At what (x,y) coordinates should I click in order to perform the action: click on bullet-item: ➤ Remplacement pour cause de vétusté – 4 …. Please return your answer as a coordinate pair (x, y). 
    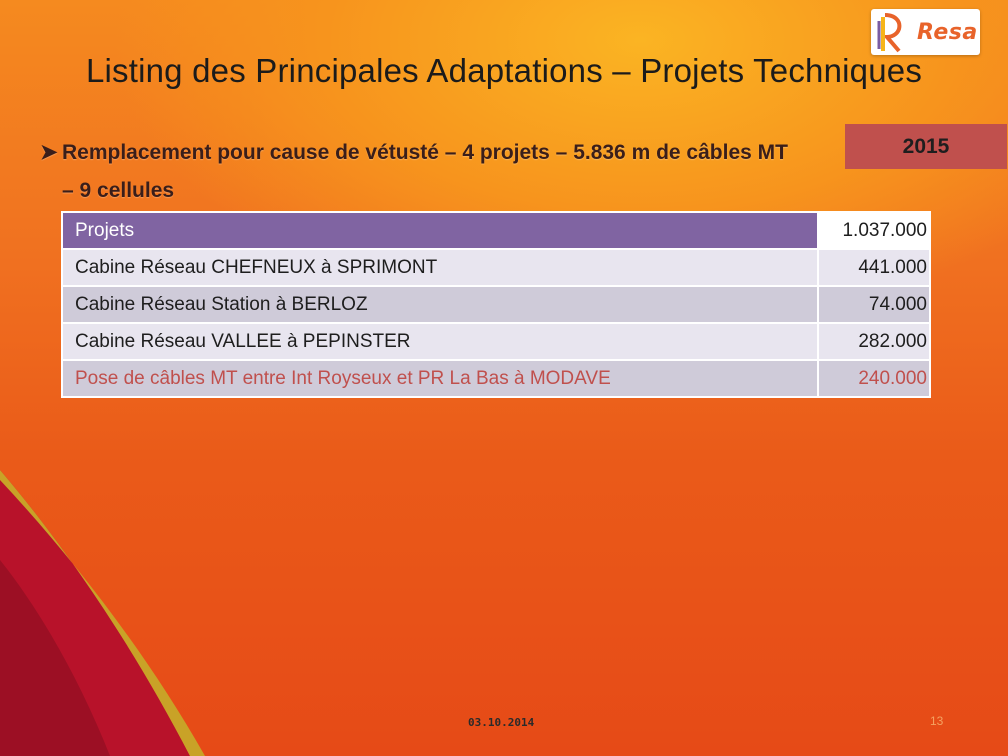
    Looking at the image, I should click on (420, 172).